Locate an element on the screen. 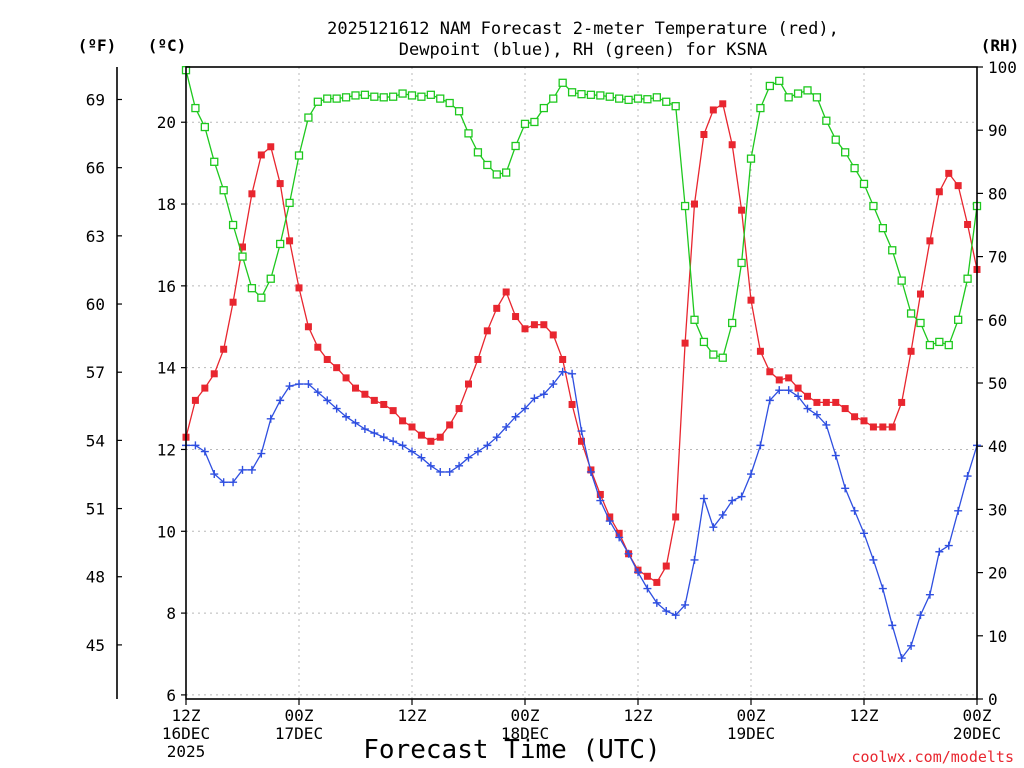 The height and width of the screenshot is (768, 1024). x-tick-label: 17DEC is located at coordinates (299, 733).